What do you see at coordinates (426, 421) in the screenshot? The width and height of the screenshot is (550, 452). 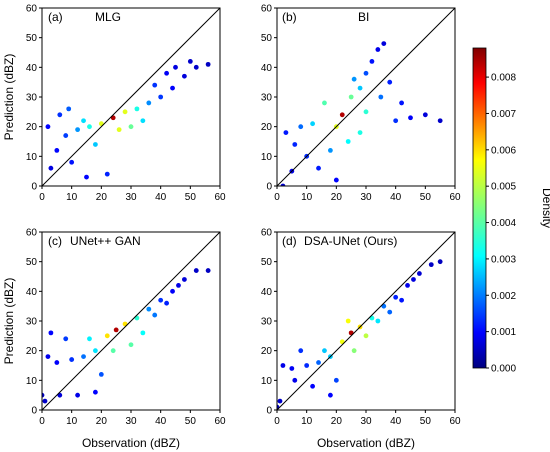 I see `panel-d-xtick-label-5: 50` at bounding box center [426, 421].